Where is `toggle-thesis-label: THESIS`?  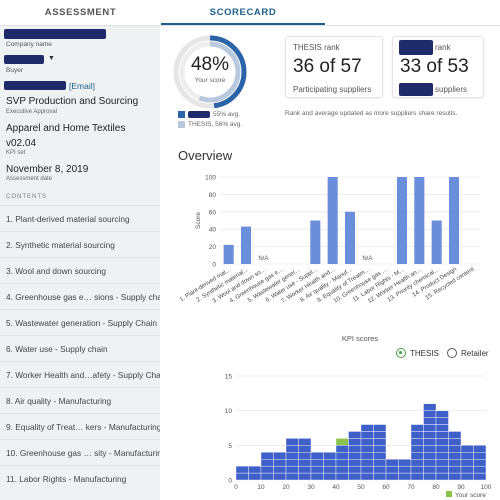
toggle-thesis-label: THESIS is located at coordinates (424, 353).